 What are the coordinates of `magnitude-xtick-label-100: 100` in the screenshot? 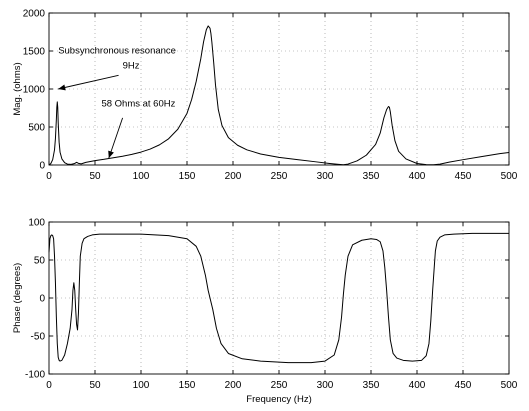 It's located at (141, 176).